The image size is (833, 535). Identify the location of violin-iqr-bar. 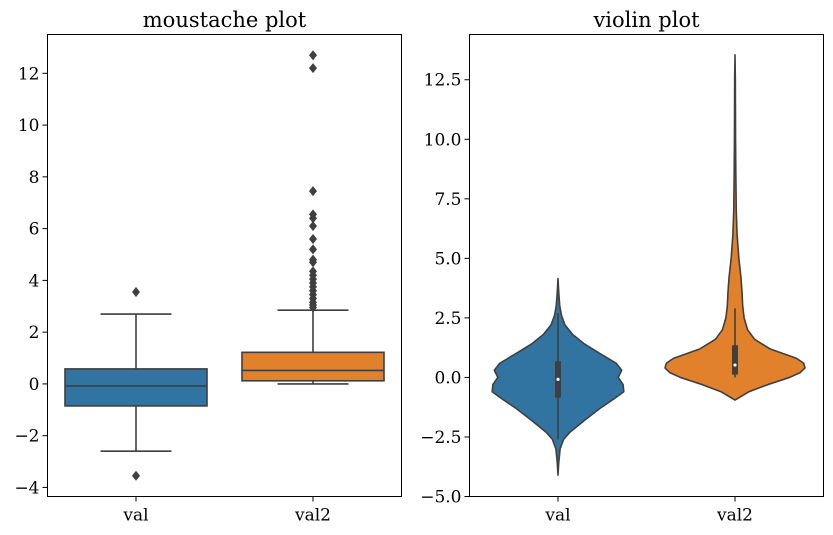
(735, 360).